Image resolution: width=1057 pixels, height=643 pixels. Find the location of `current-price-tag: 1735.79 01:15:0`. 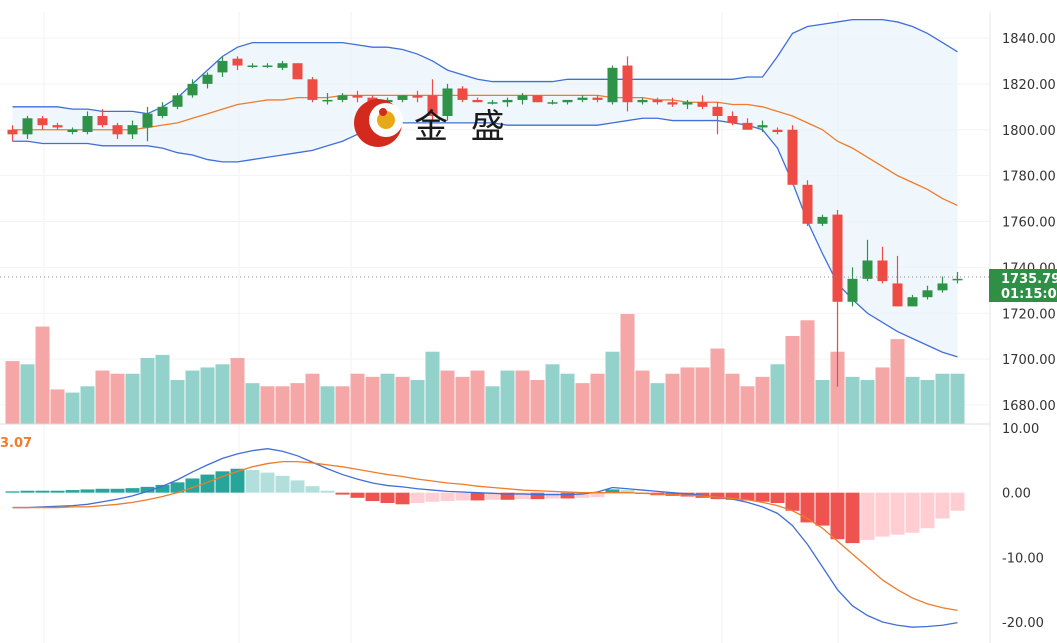

current-price-tag: 1735.79 01:15:0 is located at coordinates (1023, 285).